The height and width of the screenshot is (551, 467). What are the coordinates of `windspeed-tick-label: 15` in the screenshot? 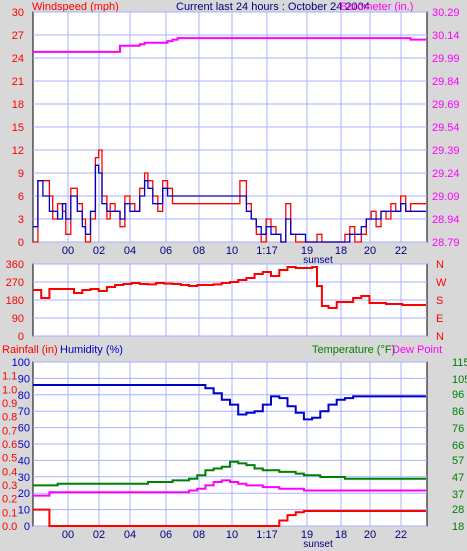 It's located at (18, 128).